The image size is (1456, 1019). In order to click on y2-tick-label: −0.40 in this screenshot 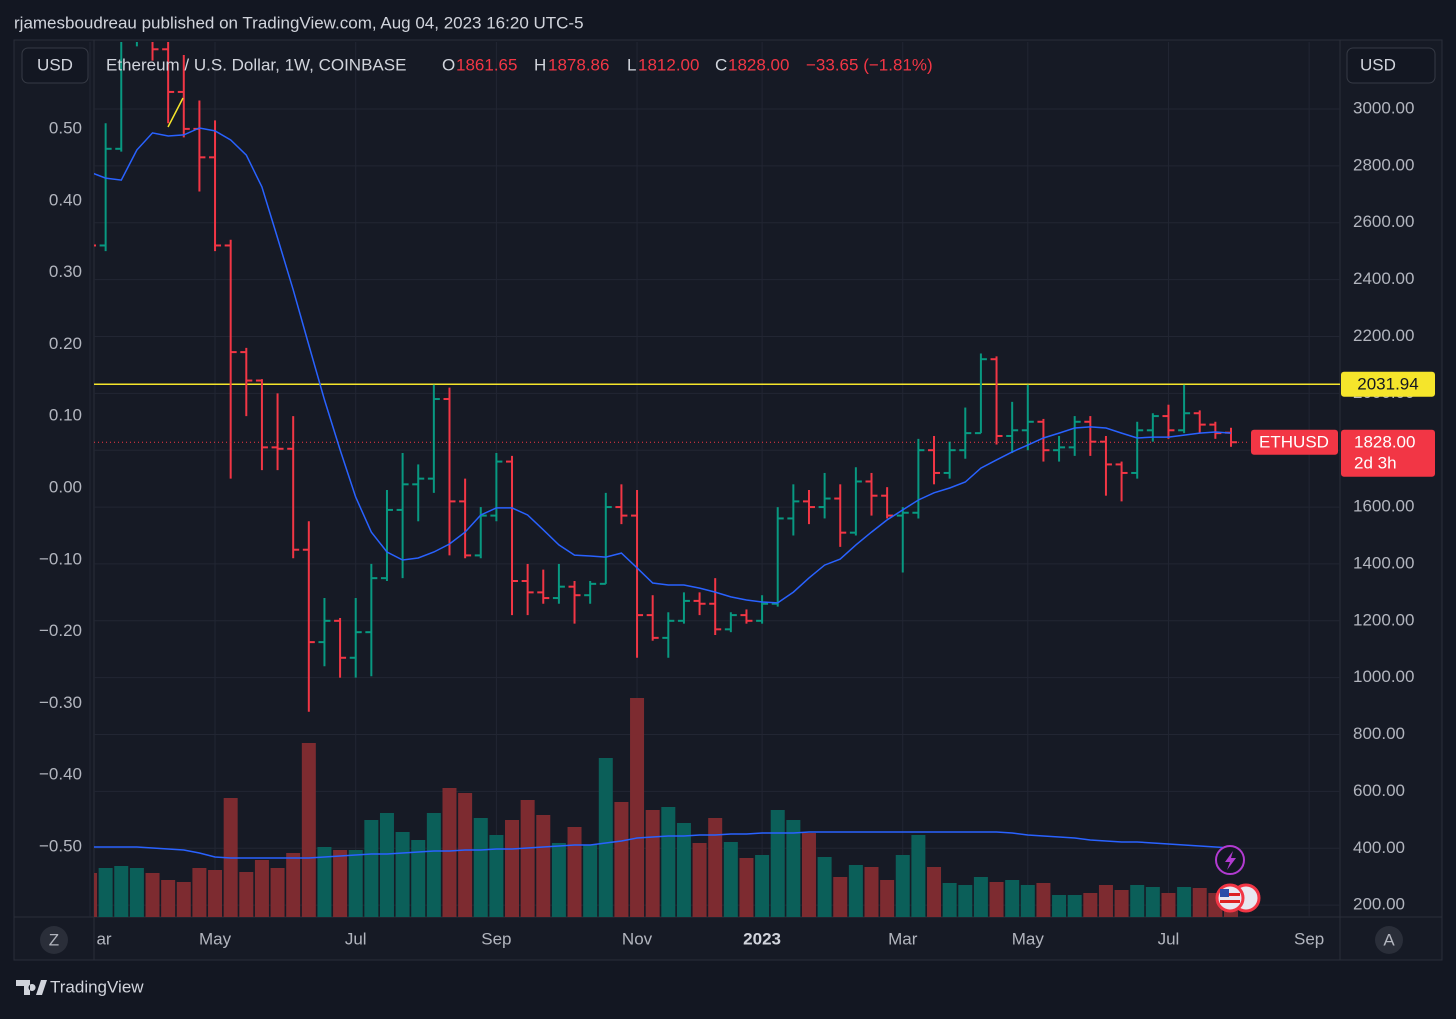, I will do `click(60, 774)`.